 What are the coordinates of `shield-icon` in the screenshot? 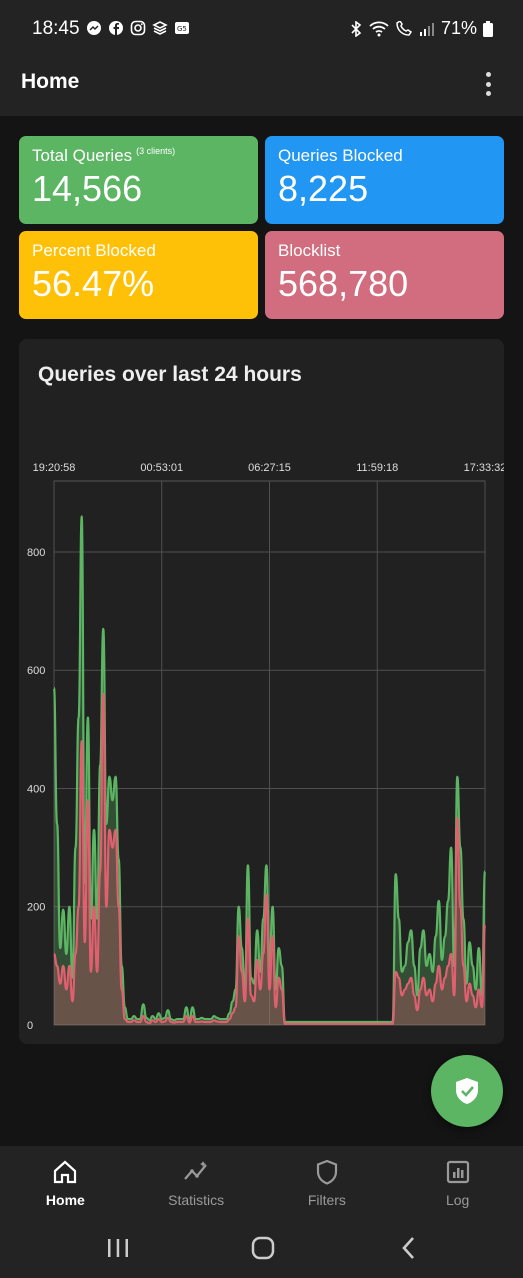 It's located at (326, 1172).